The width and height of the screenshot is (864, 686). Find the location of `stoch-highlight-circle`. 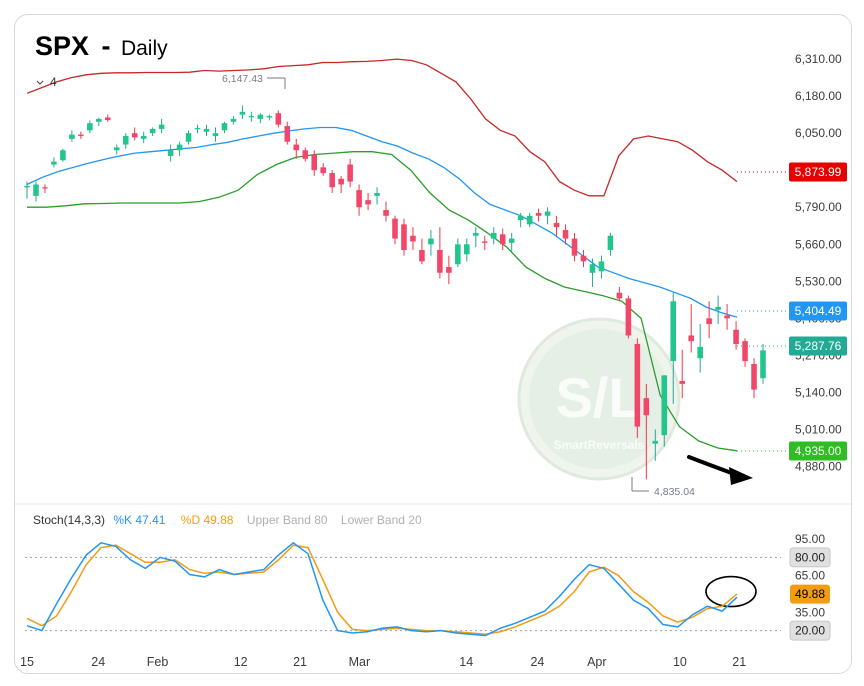

stoch-highlight-circle is located at coordinates (731, 591).